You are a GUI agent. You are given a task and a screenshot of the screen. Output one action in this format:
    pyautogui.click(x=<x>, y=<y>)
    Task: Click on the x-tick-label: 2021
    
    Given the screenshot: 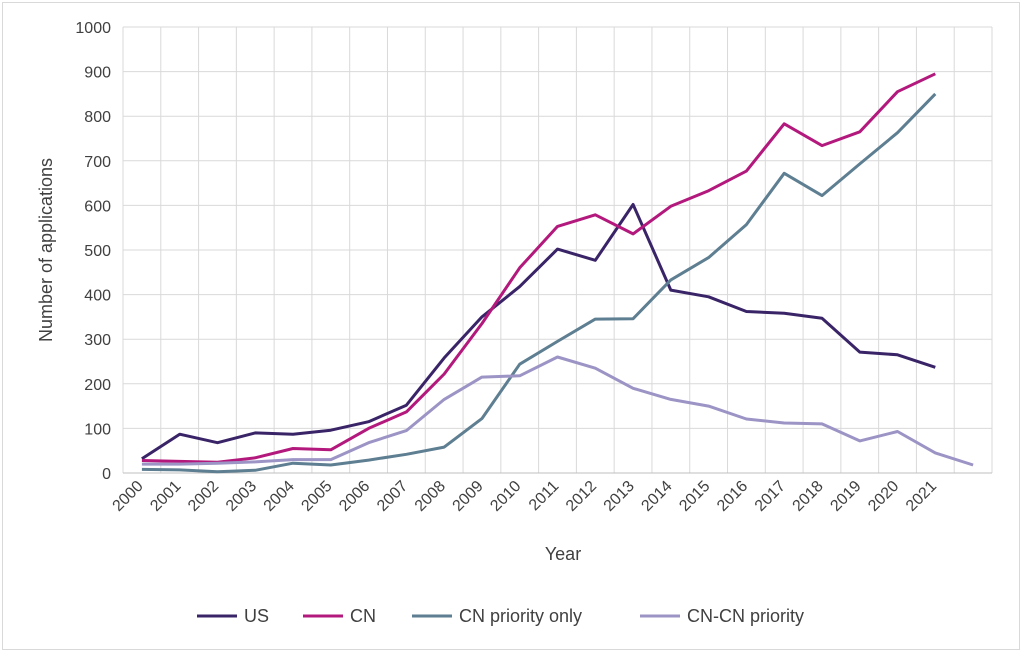 What is the action you would take?
    pyautogui.click(x=921, y=496)
    